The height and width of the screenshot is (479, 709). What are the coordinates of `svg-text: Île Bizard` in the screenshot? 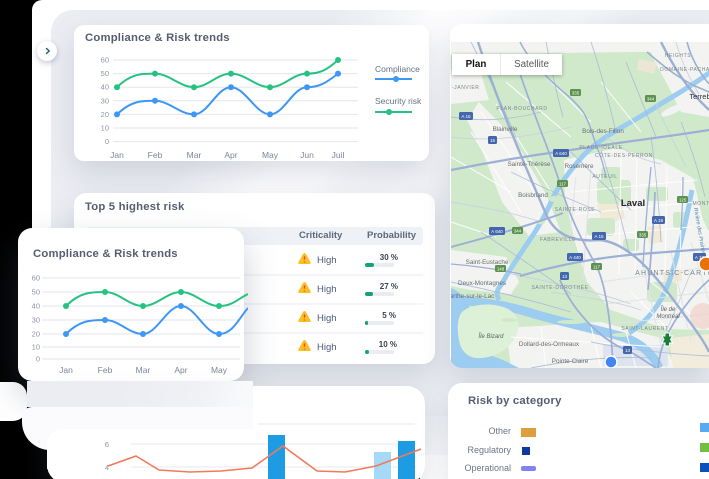 It's located at (491, 336).